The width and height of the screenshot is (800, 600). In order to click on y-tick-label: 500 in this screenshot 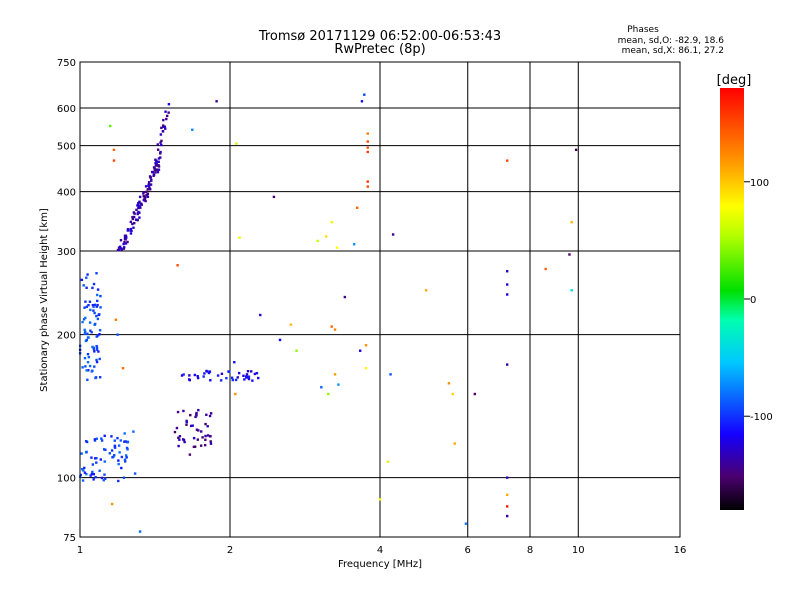, I will do `click(66, 147)`.